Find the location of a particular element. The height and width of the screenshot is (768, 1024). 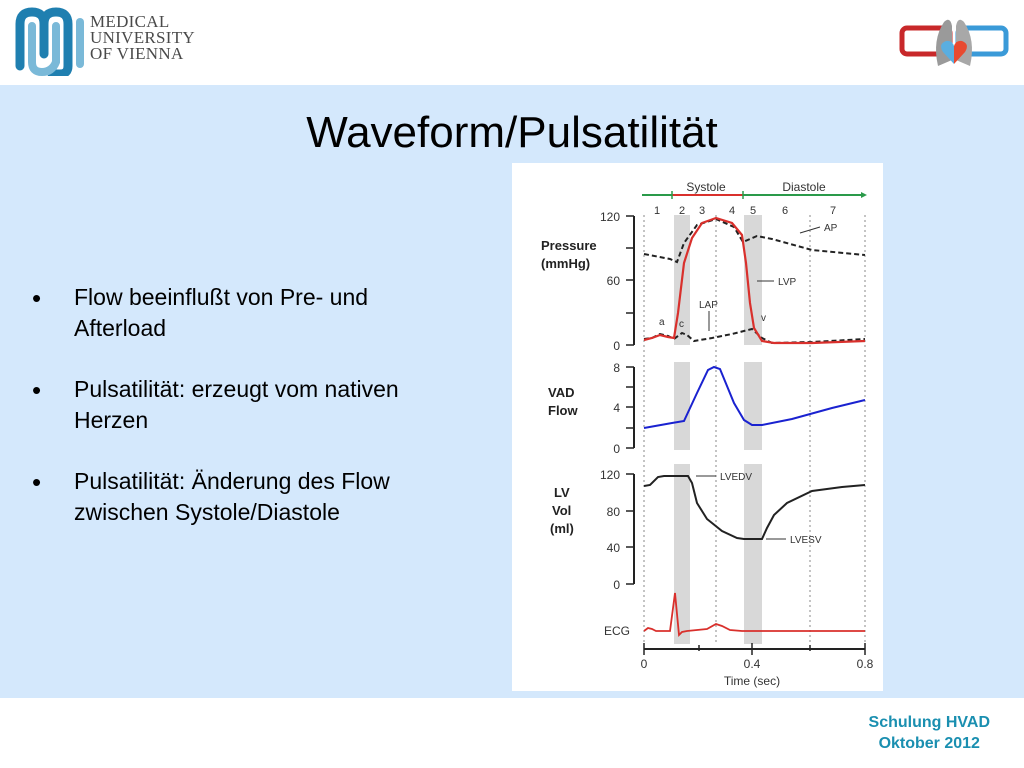

svg-text: 4 is located at coordinates (732, 211).